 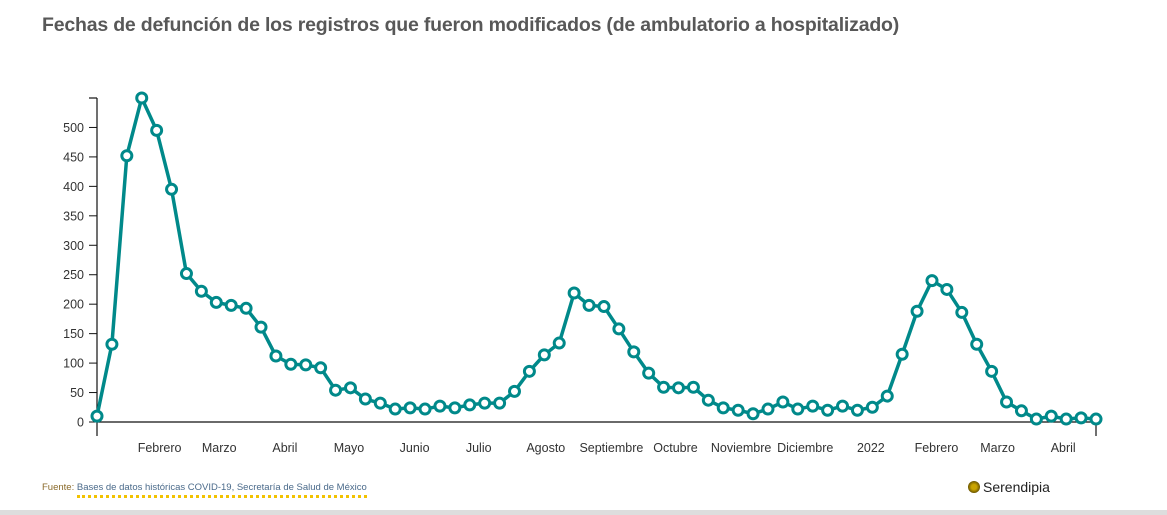 What do you see at coordinates (675, 448) in the screenshot?
I see `x-tick-label: Octubre` at bounding box center [675, 448].